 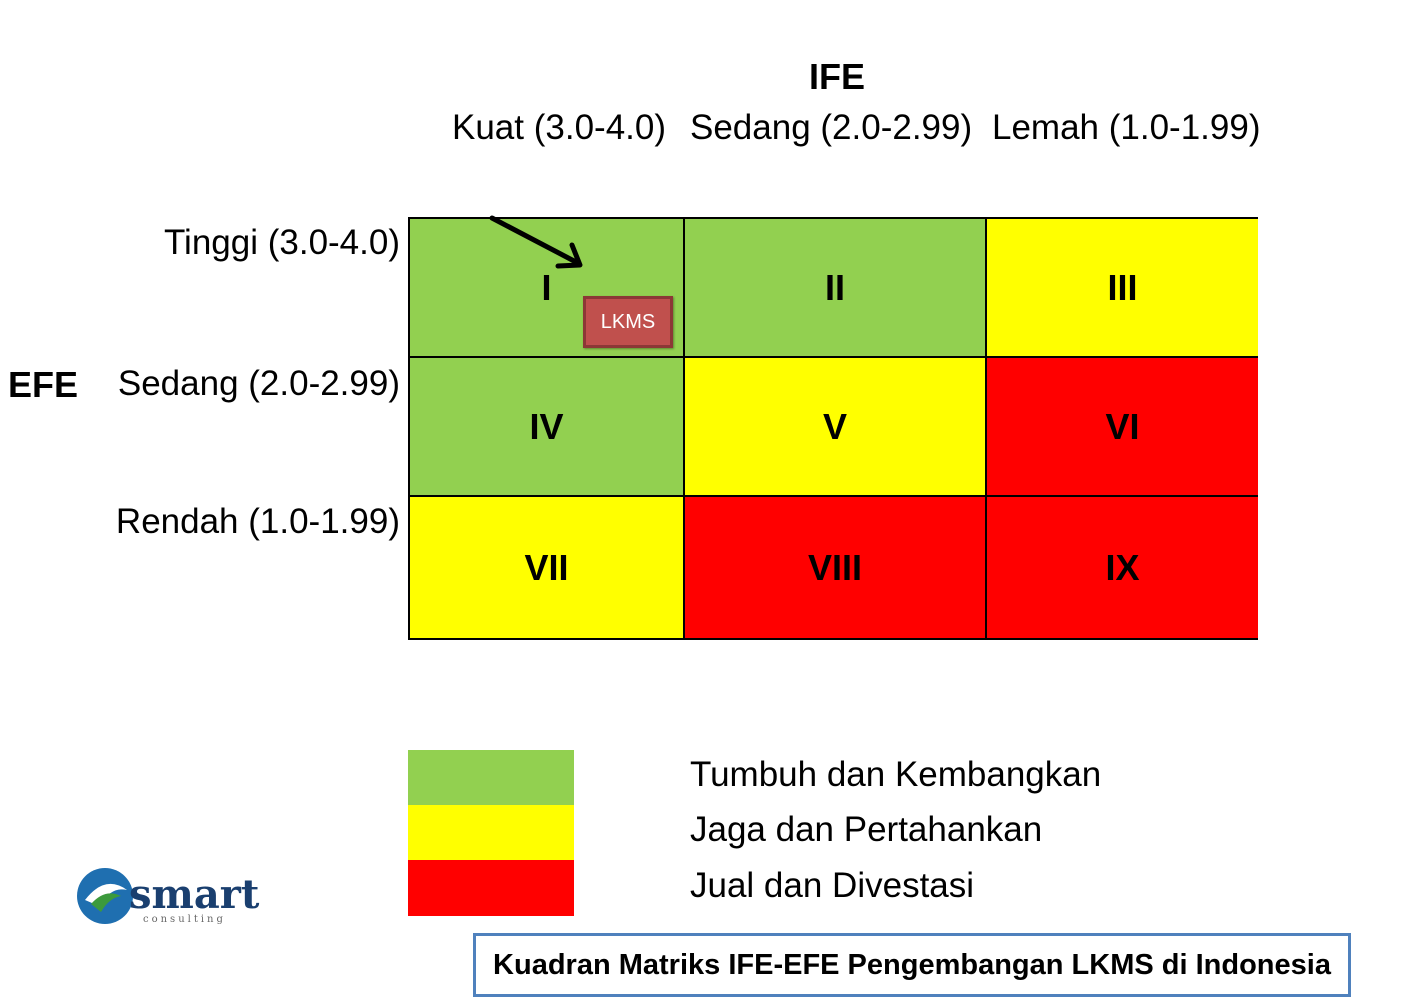 What do you see at coordinates (832, 885) in the screenshot?
I see `legend-label-divest: Jual dan Divestasi` at bounding box center [832, 885].